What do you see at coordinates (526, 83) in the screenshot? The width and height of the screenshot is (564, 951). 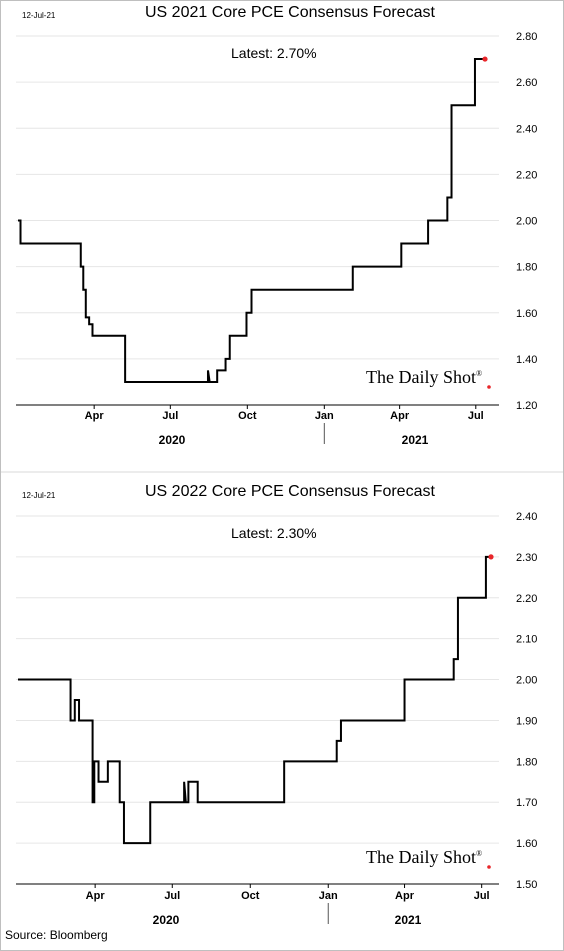 I see `y-tick-label: 2.60` at bounding box center [526, 83].